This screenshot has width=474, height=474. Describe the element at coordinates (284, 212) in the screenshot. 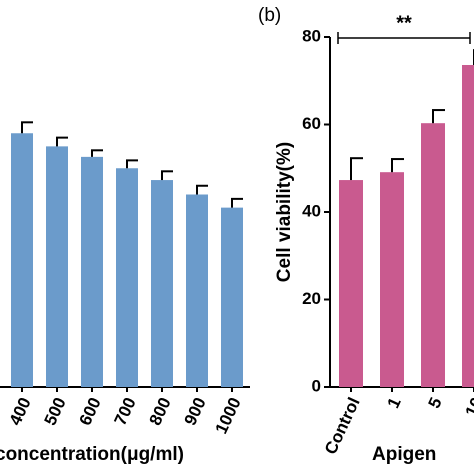

I see `y-axis-label: Cell viability(%)` at that location.